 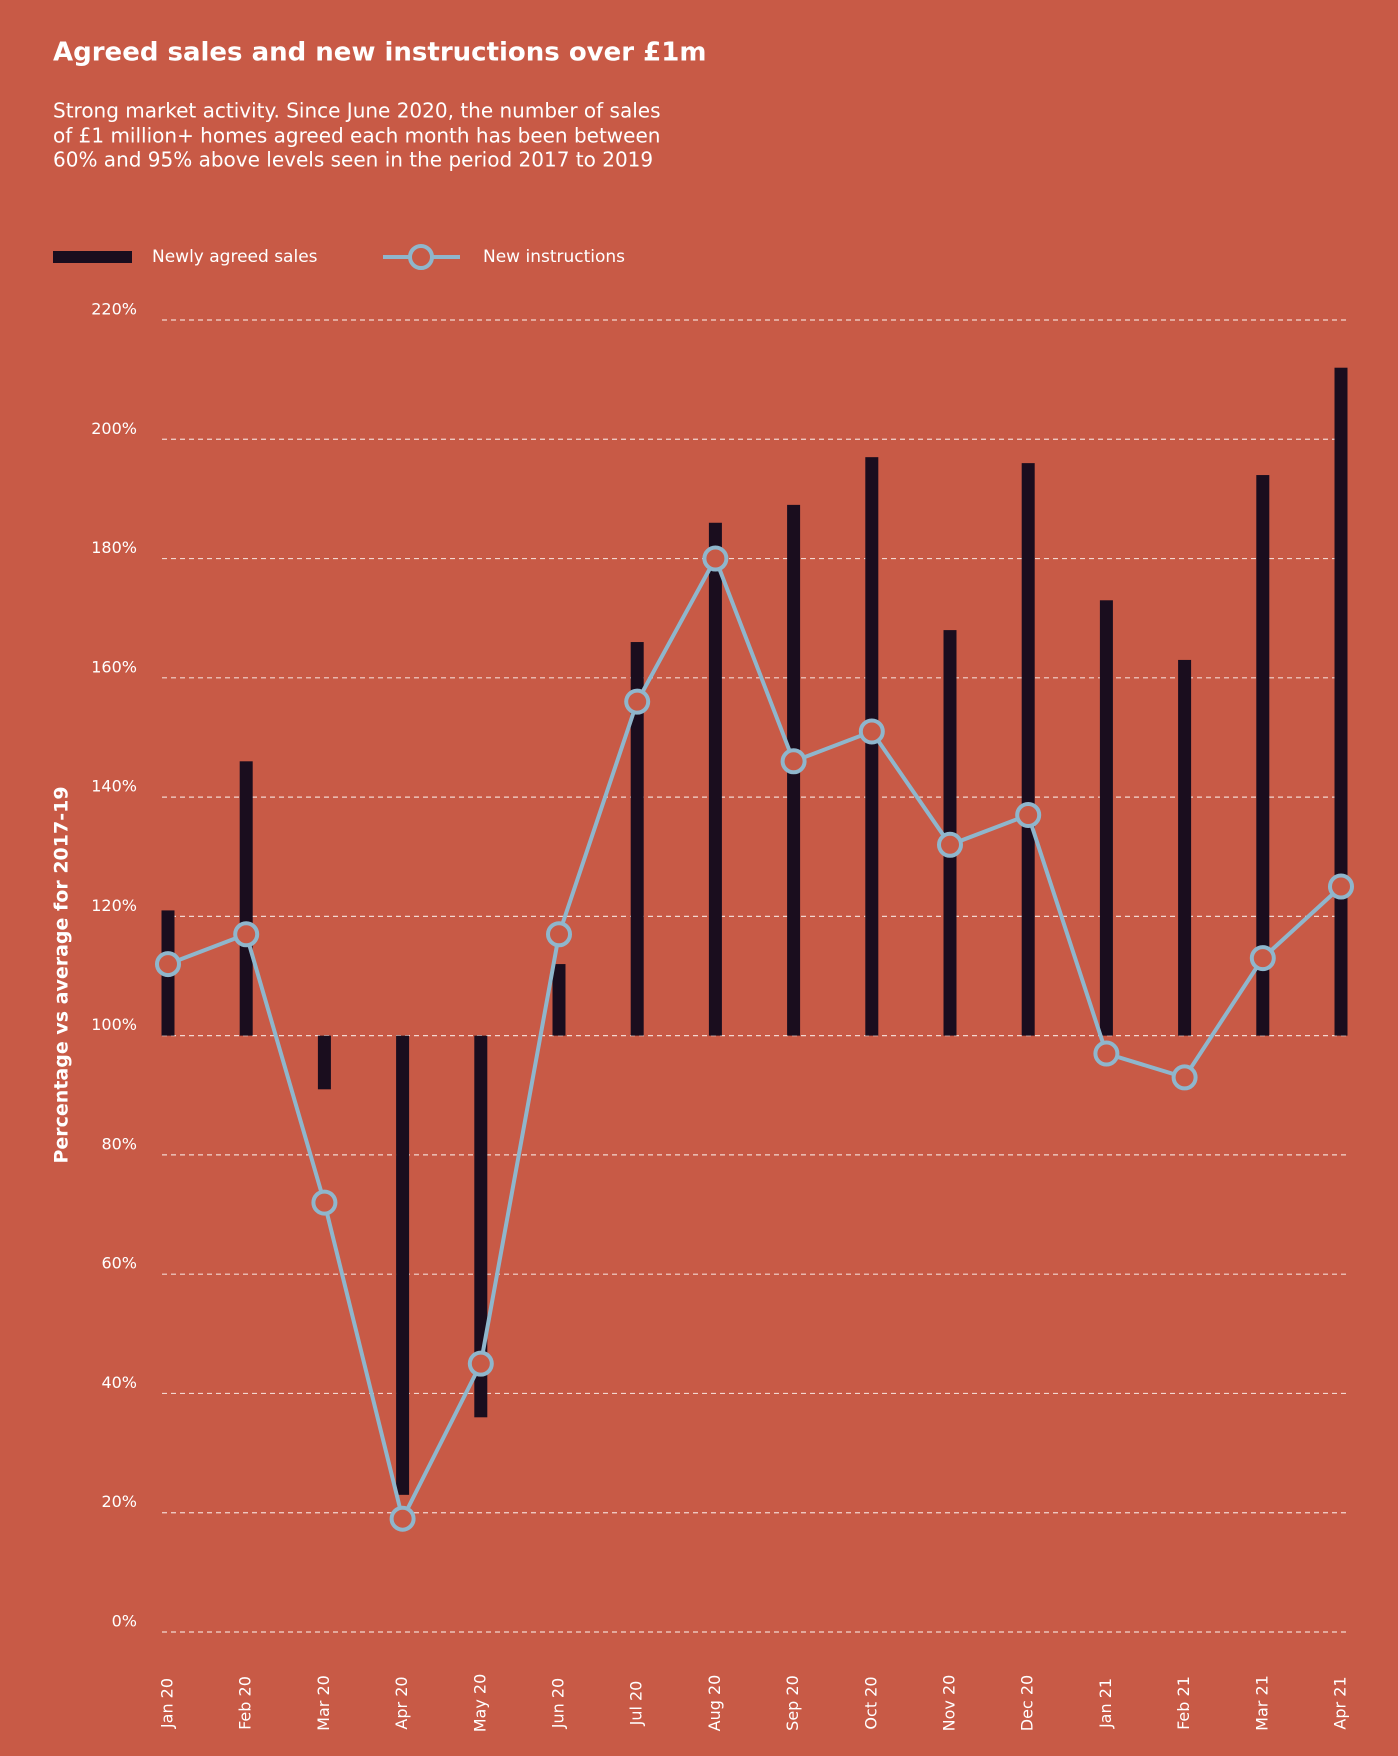 I want to click on x-tick-label: Aug 20, so click(x=714, y=1703).